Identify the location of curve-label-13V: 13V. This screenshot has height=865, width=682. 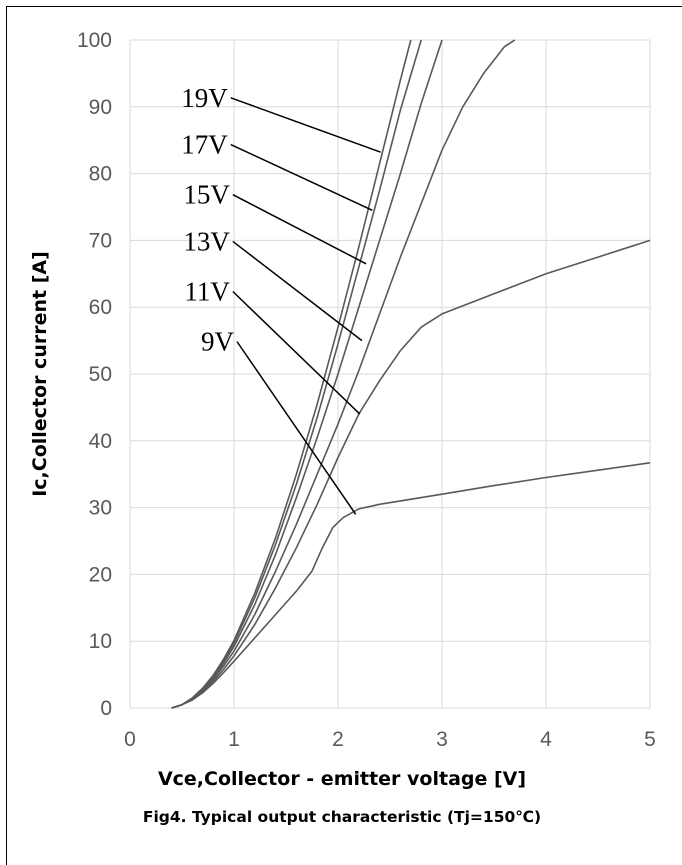
(206, 241).